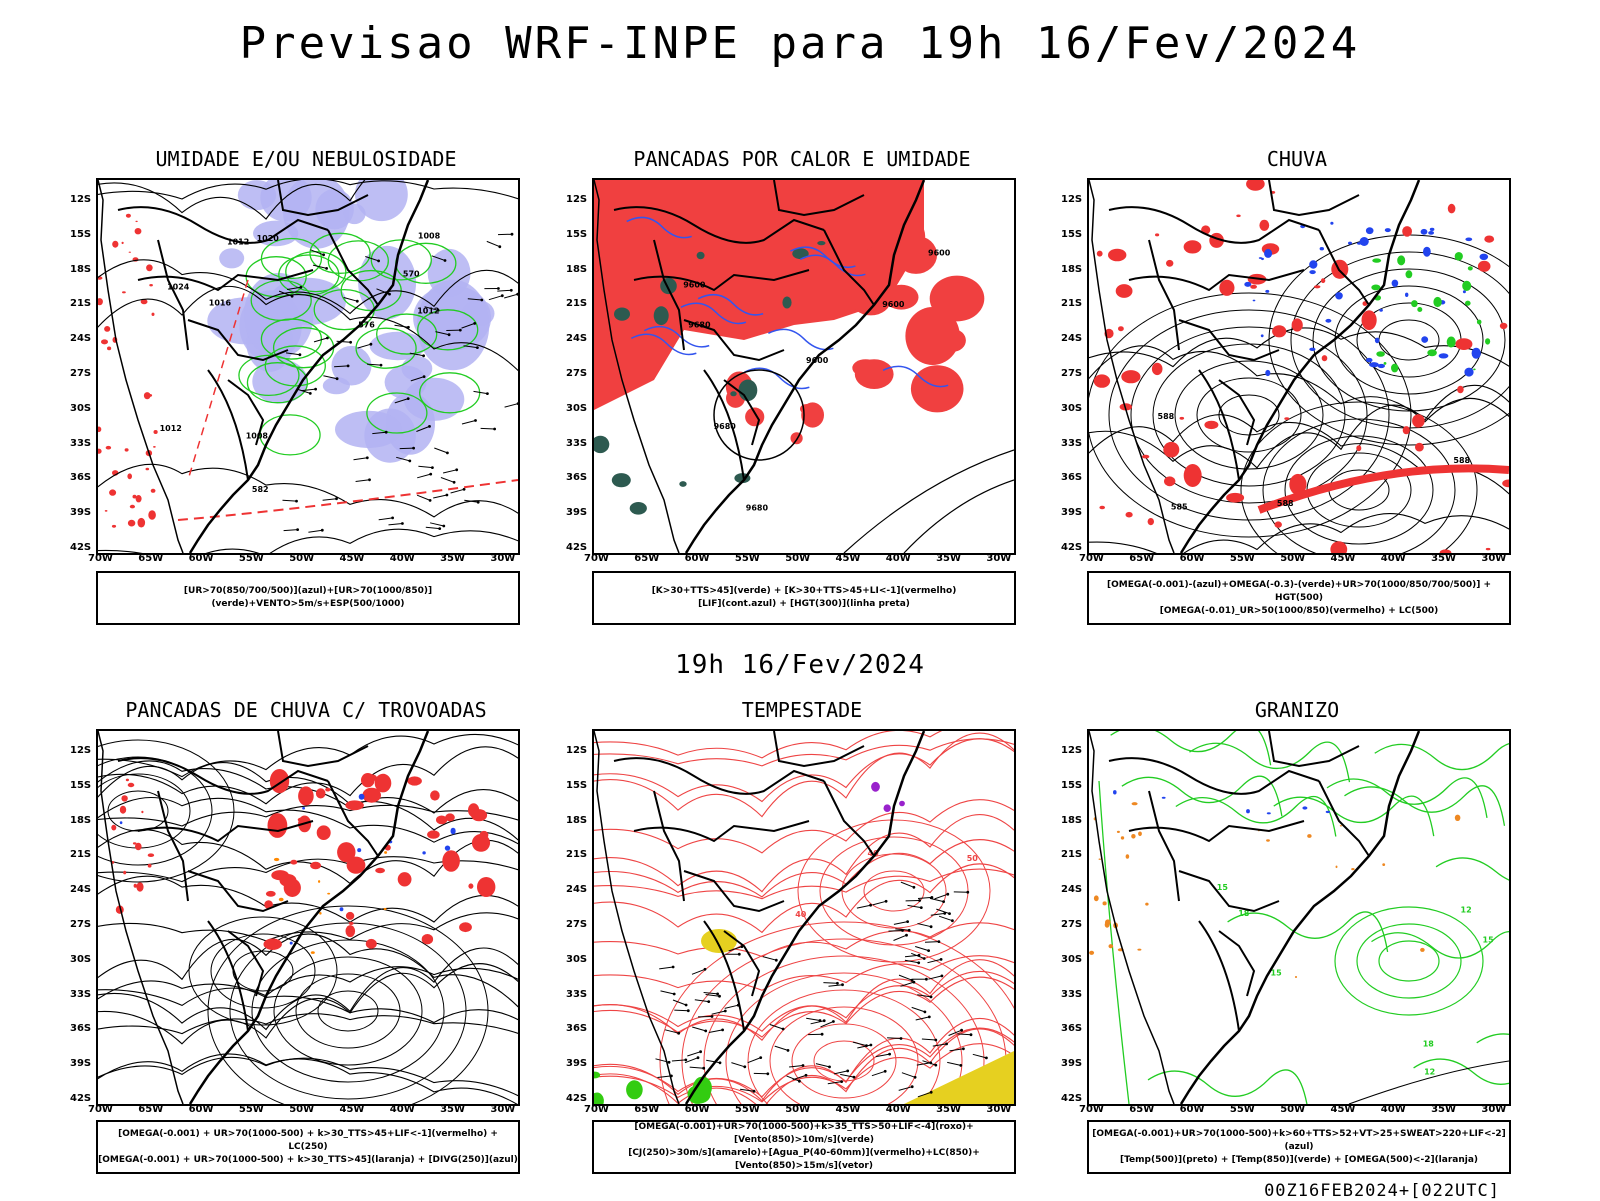  Describe the element at coordinates (1297, 159) in the screenshot. I see `panel-title-chuva: CHUVA` at that location.